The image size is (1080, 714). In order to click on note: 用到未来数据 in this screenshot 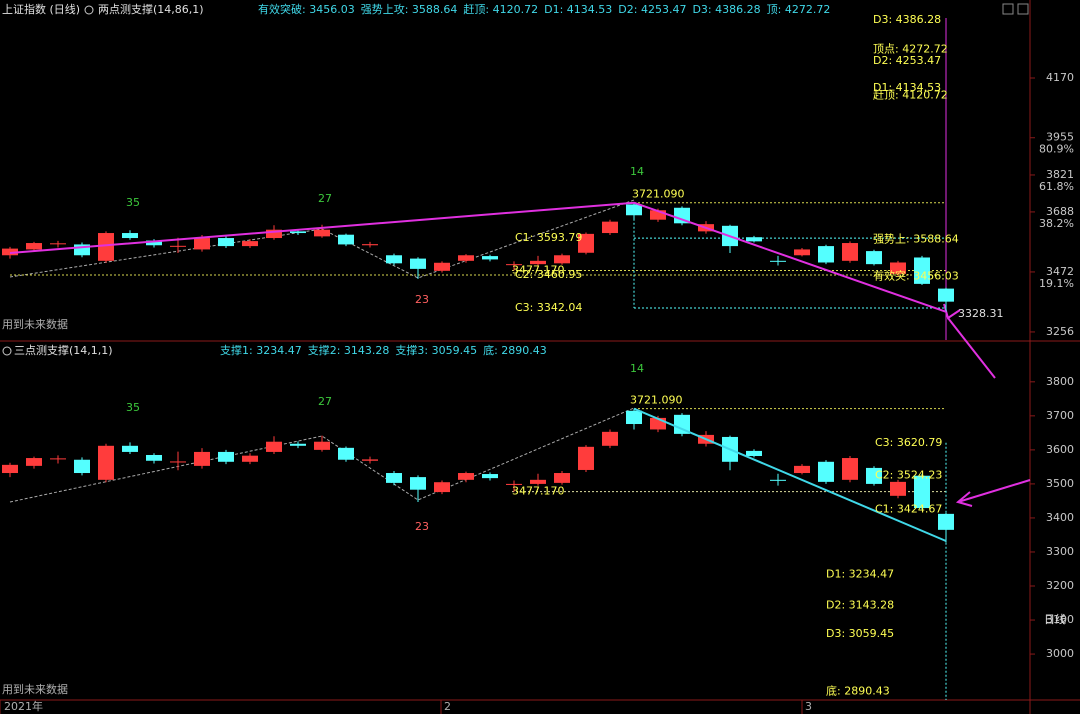, I will do `click(35, 324)`.